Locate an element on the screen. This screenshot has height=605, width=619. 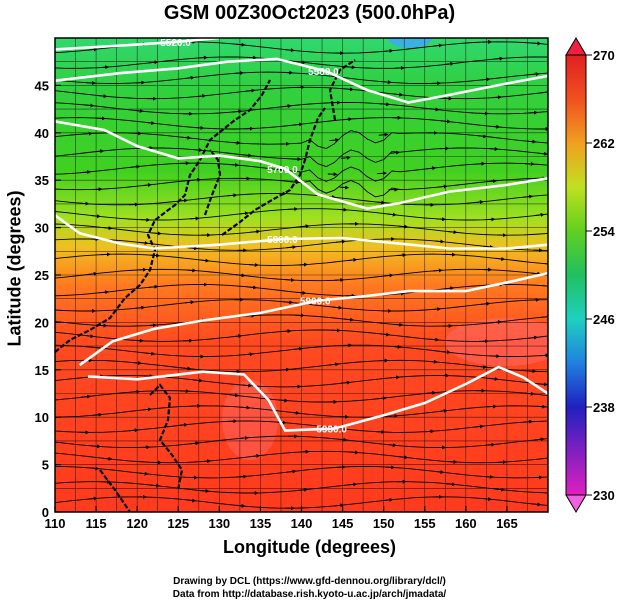
y-tick-label: 30 is located at coordinates (42, 228).